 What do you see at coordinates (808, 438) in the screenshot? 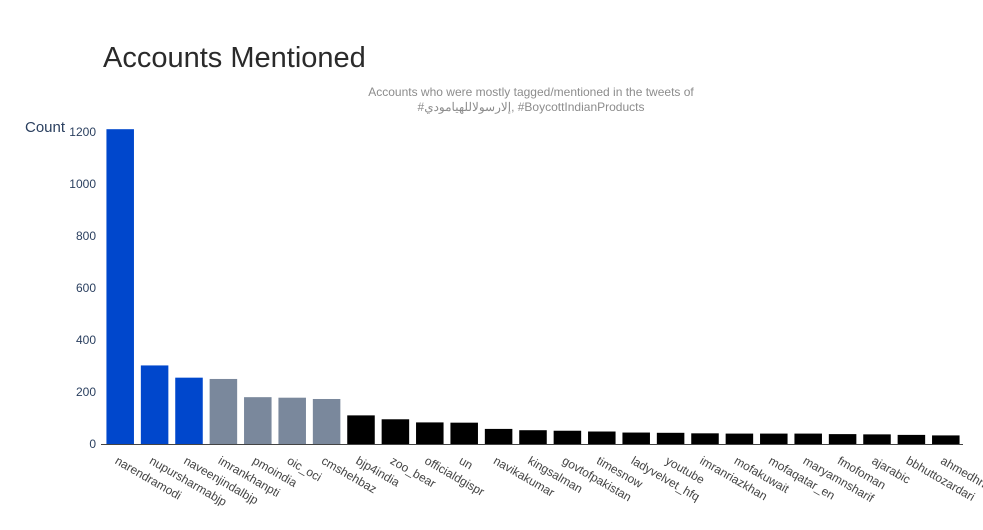
I see `bar-maryamnsharif` at bounding box center [808, 438].